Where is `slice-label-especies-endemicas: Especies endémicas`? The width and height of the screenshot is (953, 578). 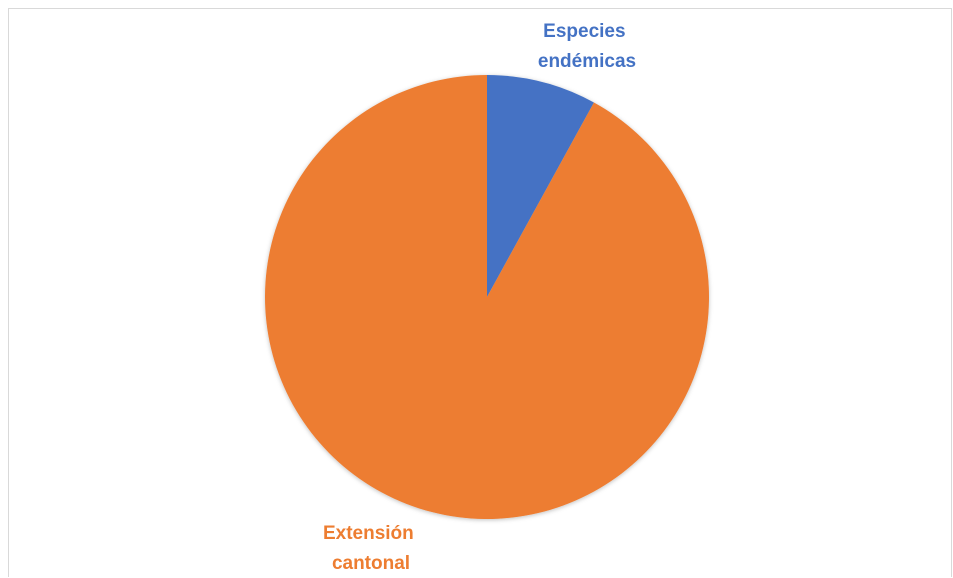
slice-label-especies-endemicas: Especies endémicas is located at coordinates (587, 46).